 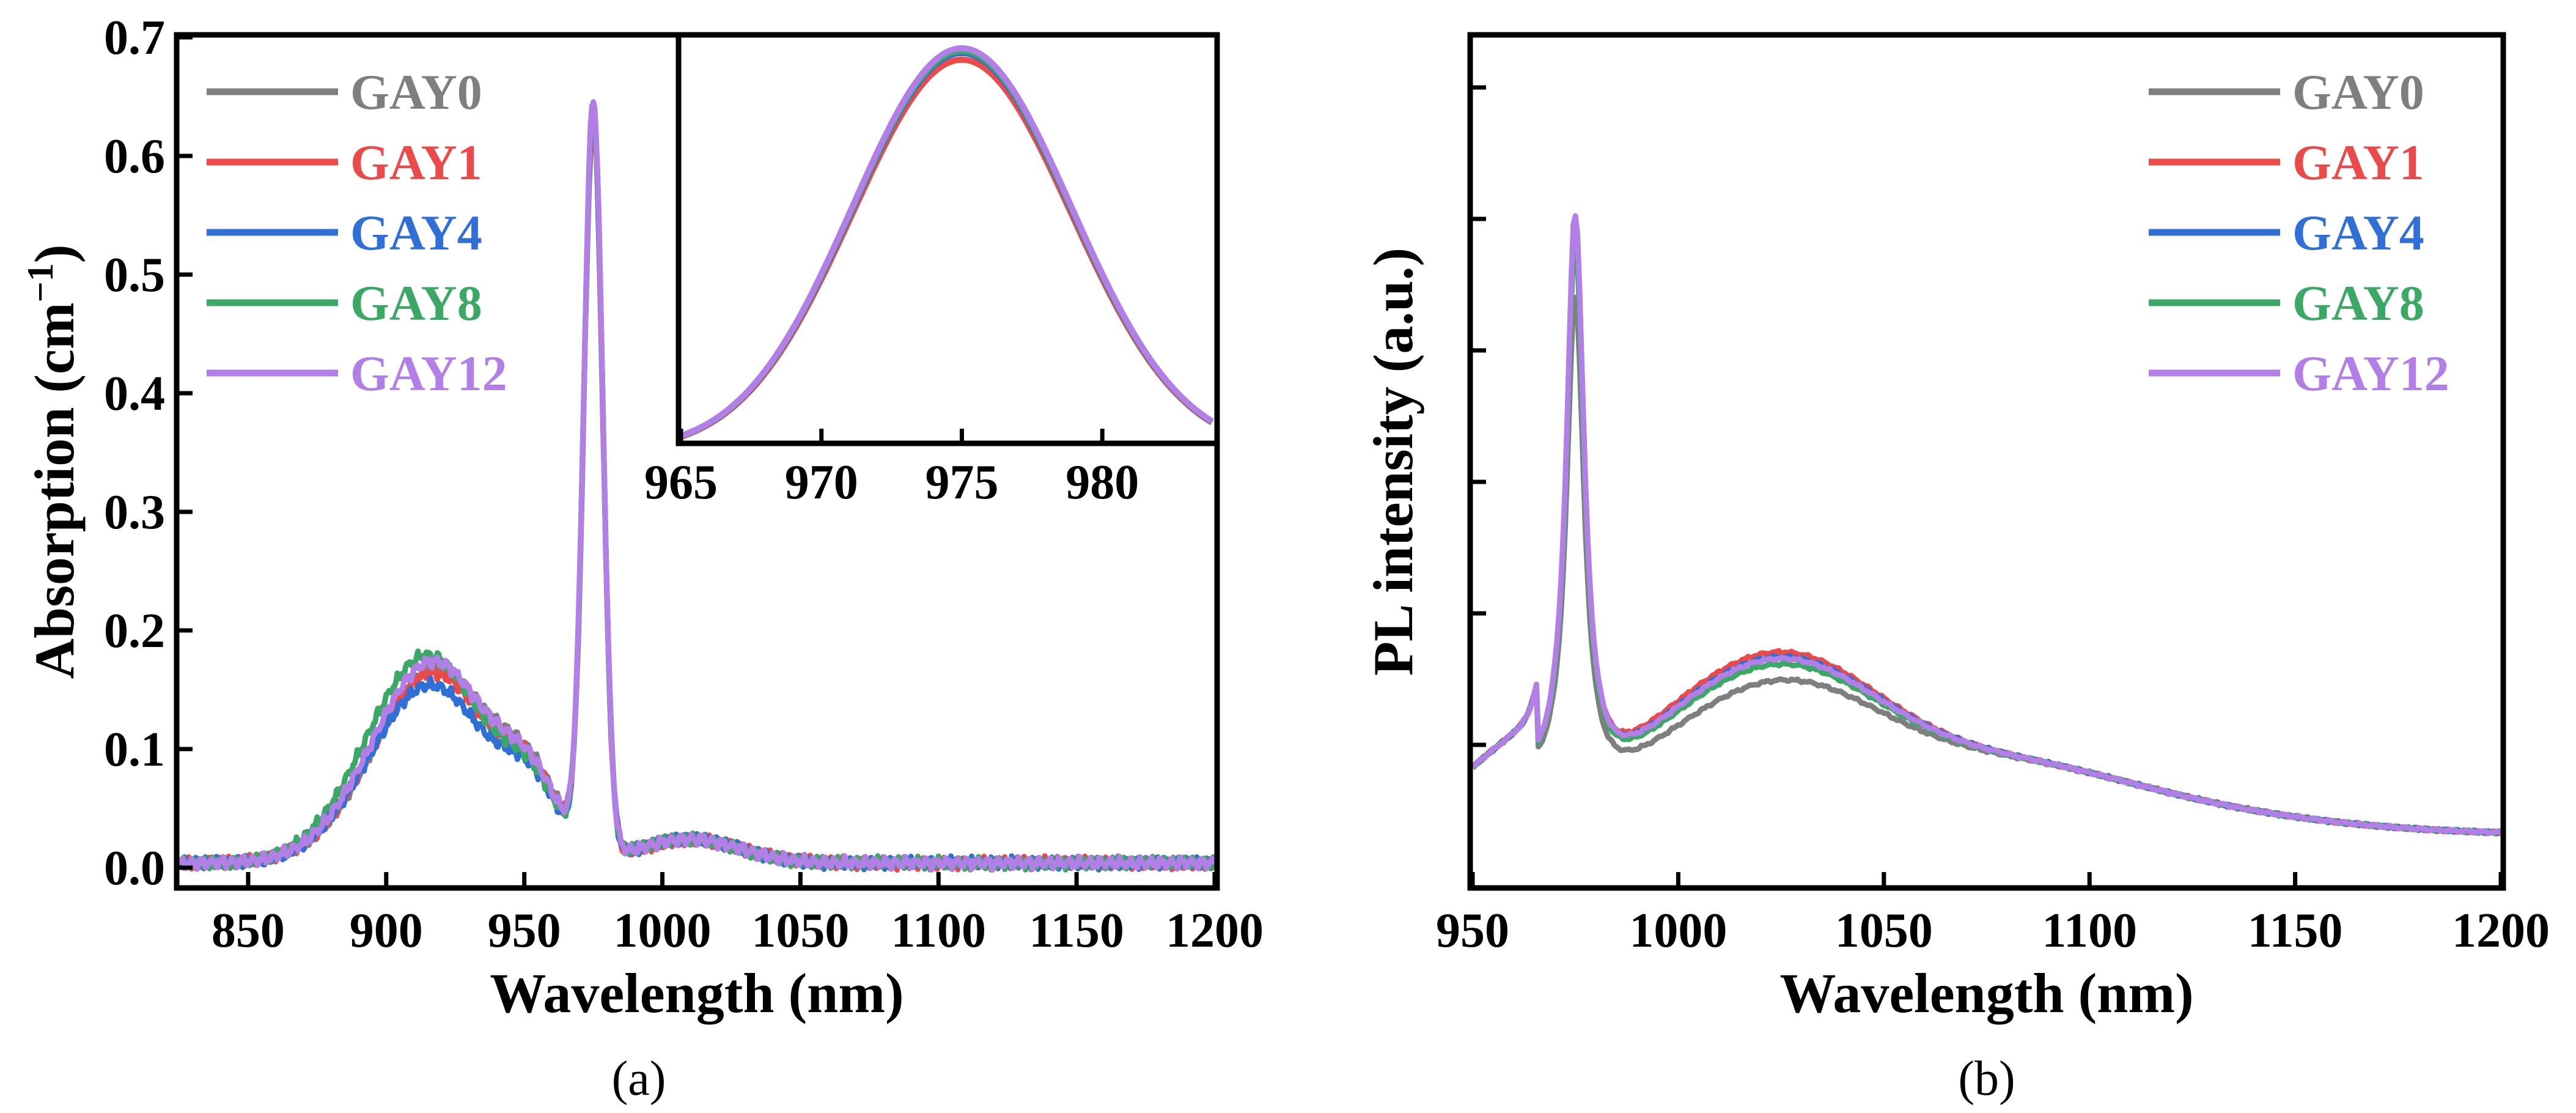 What do you see at coordinates (2501, 931) in the screenshot?
I see `panel-b-x-tick-label: 1200` at bounding box center [2501, 931].